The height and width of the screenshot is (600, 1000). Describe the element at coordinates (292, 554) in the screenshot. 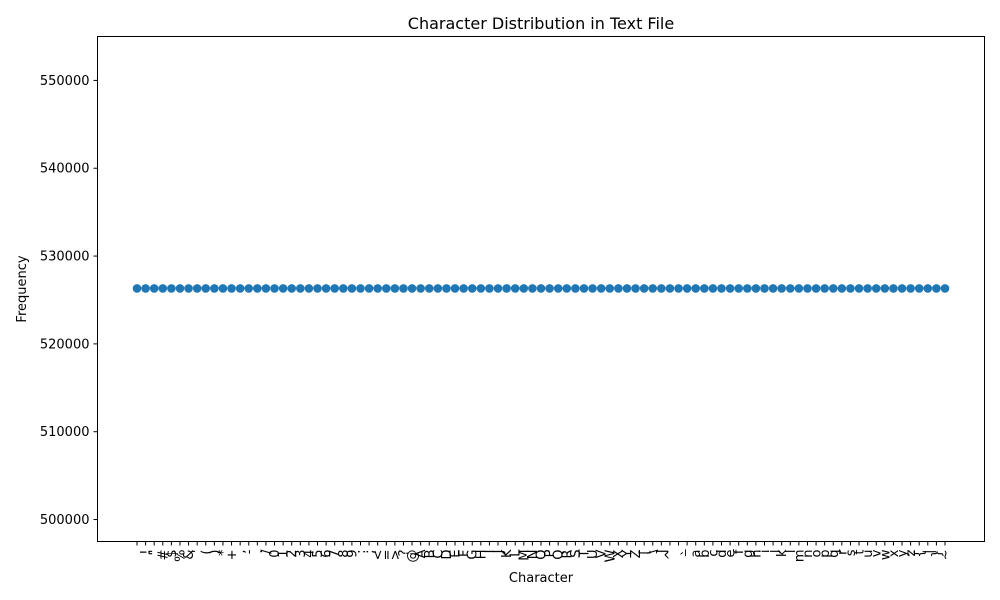

I see `x-tick-label: 2` at that location.